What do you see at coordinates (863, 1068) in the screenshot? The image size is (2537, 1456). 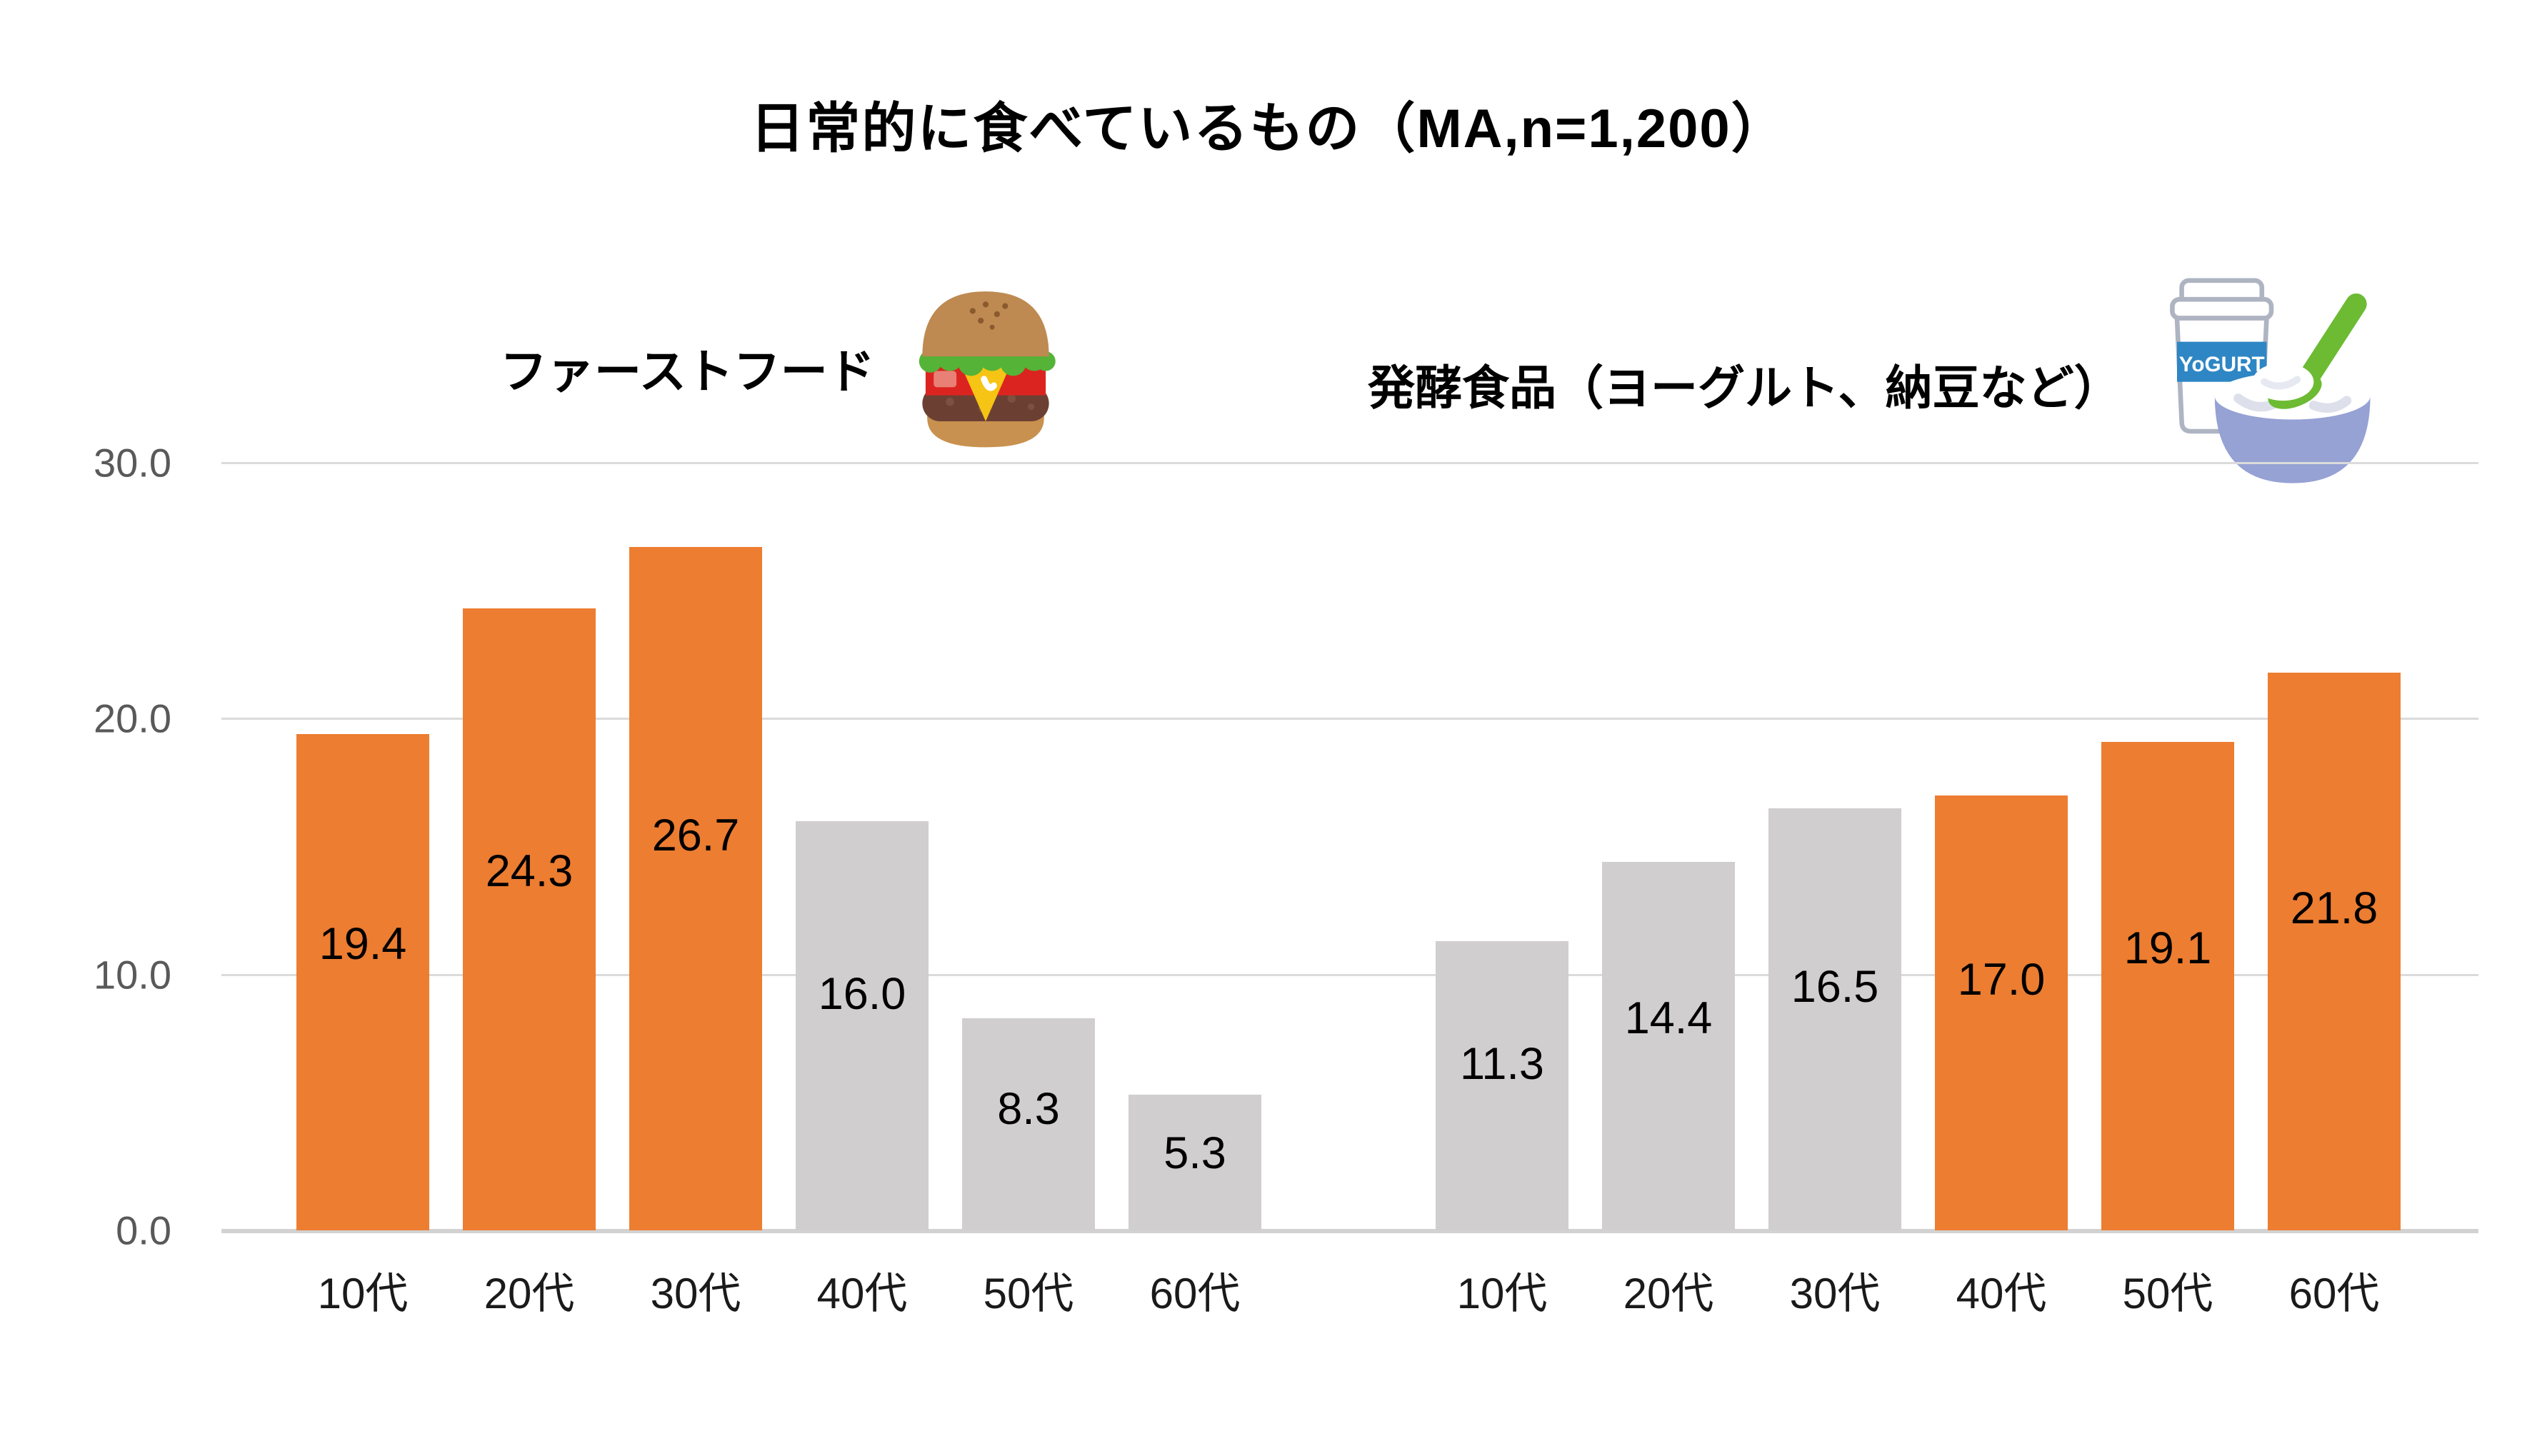 I see `bar-fastfood-40代: 16.0 40代` at bounding box center [863, 1068].